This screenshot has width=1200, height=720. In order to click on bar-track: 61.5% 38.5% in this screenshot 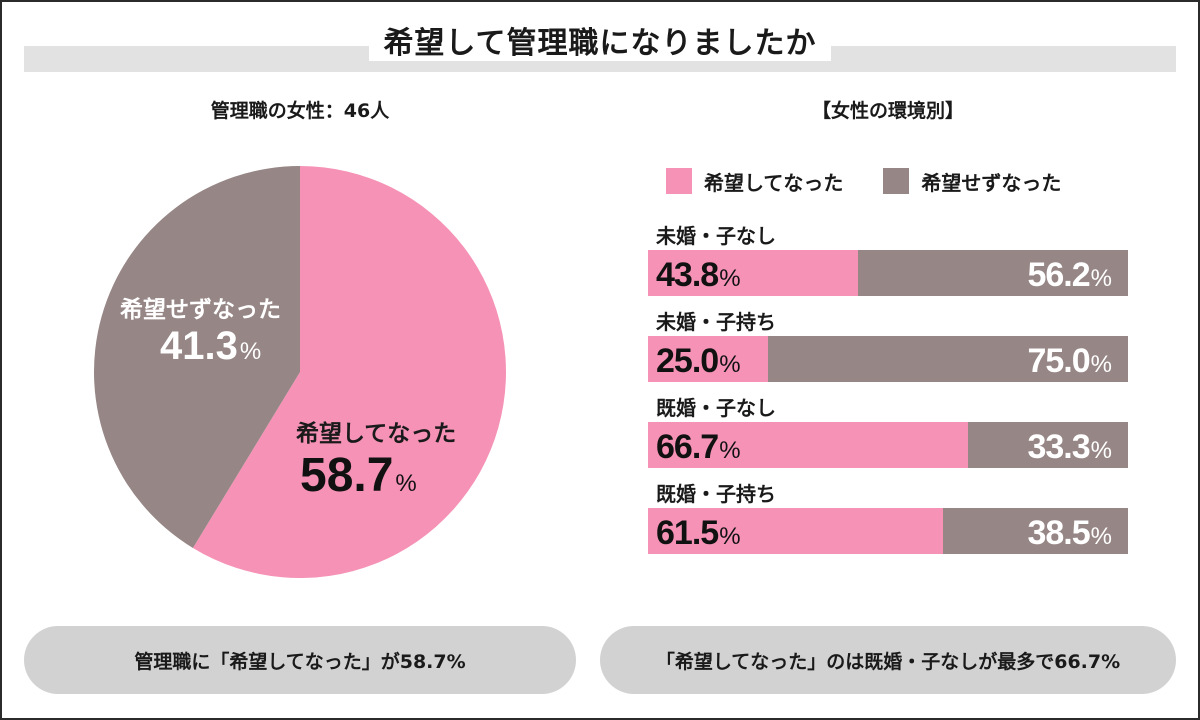, I will do `click(888, 531)`.